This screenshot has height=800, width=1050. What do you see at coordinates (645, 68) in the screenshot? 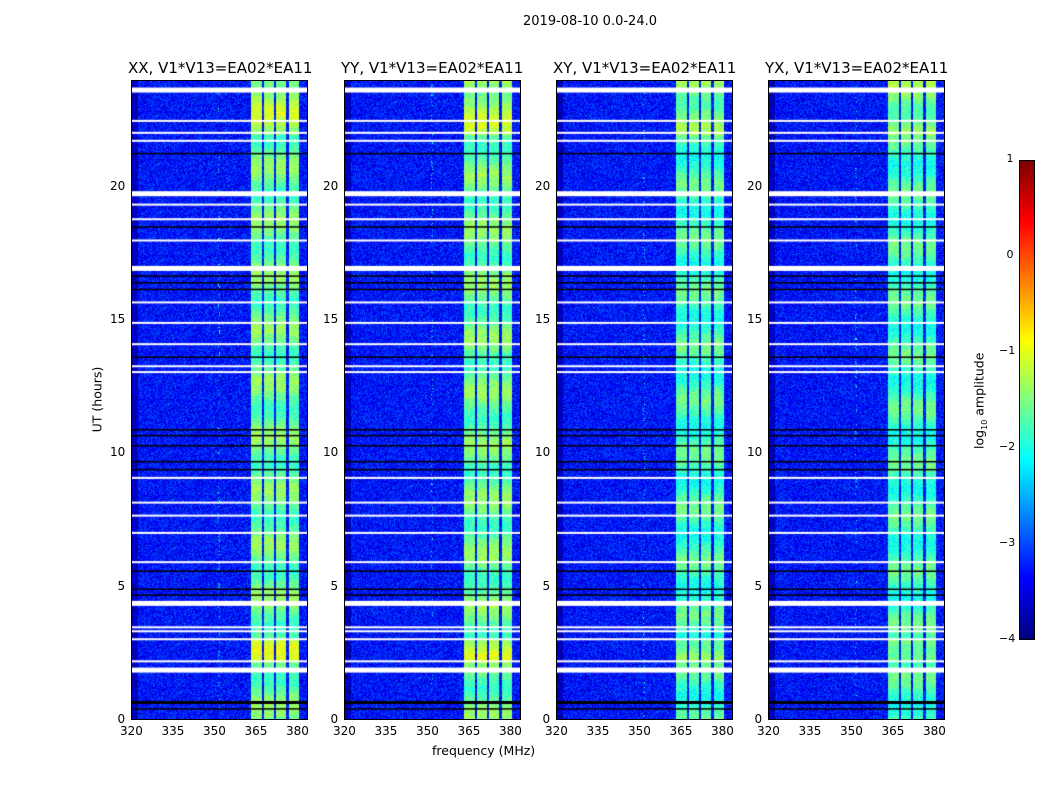
I see `panel-title: XY, V1*V13=EA02*EA11` at bounding box center [645, 68].